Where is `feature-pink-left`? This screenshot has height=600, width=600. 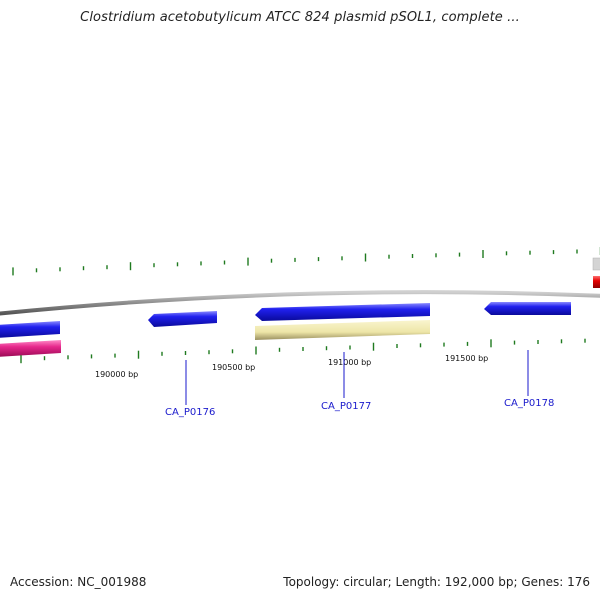
feature-pink-left is located at coordinates (30, 348).